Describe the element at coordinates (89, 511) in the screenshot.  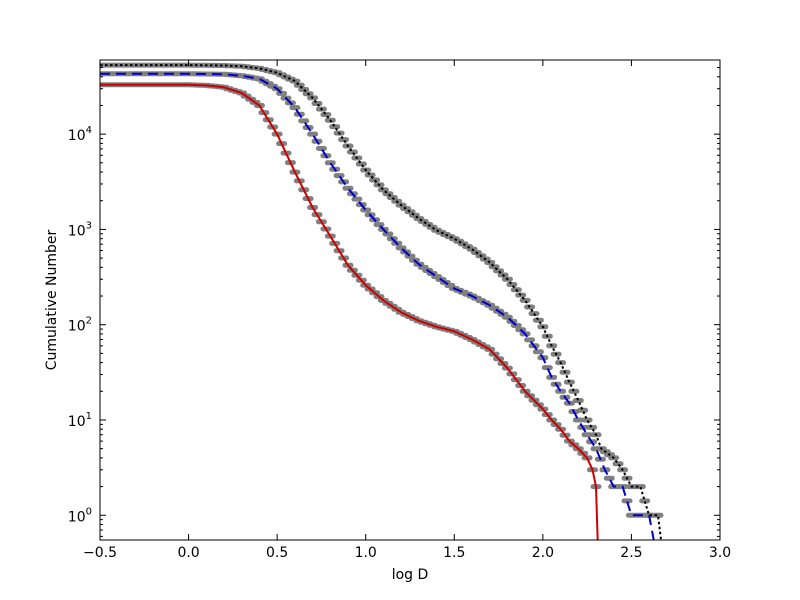
I see `y-tick-exponent: 0` at that location.